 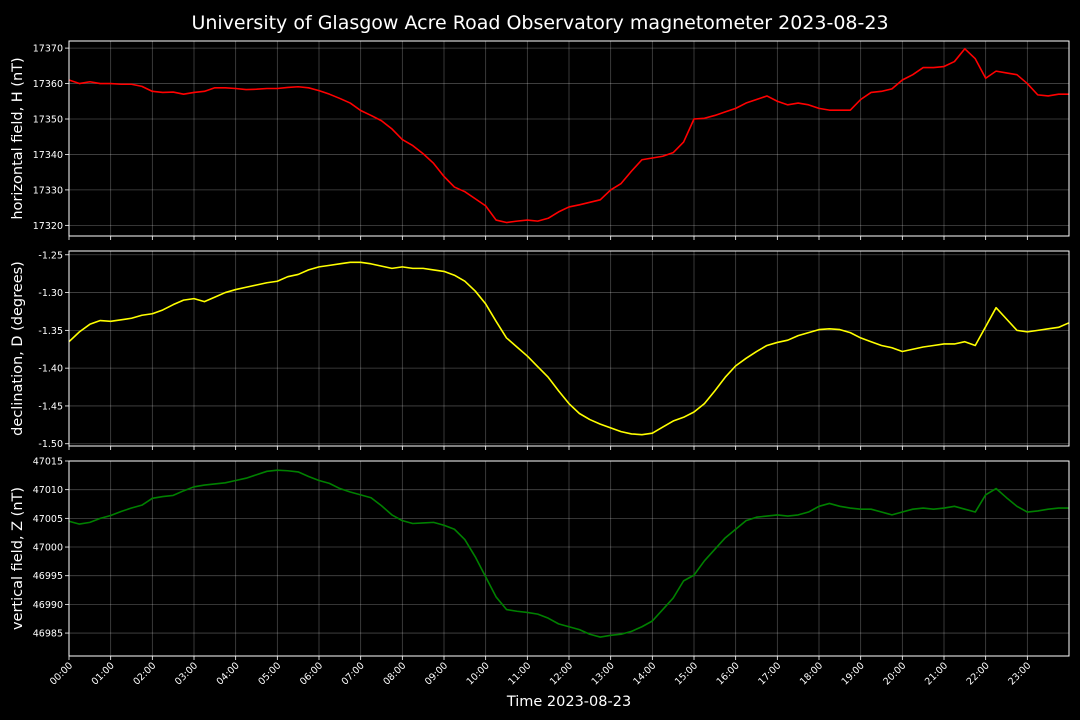 What do you see at coordinates (48, 155) in the screenshot?
I see `y-tick-label: 17340` at bounding box center [48, 155].